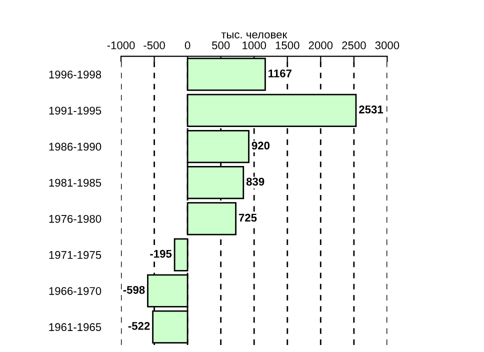  I want to click on x-tick-label: -500, so click(154, 45).